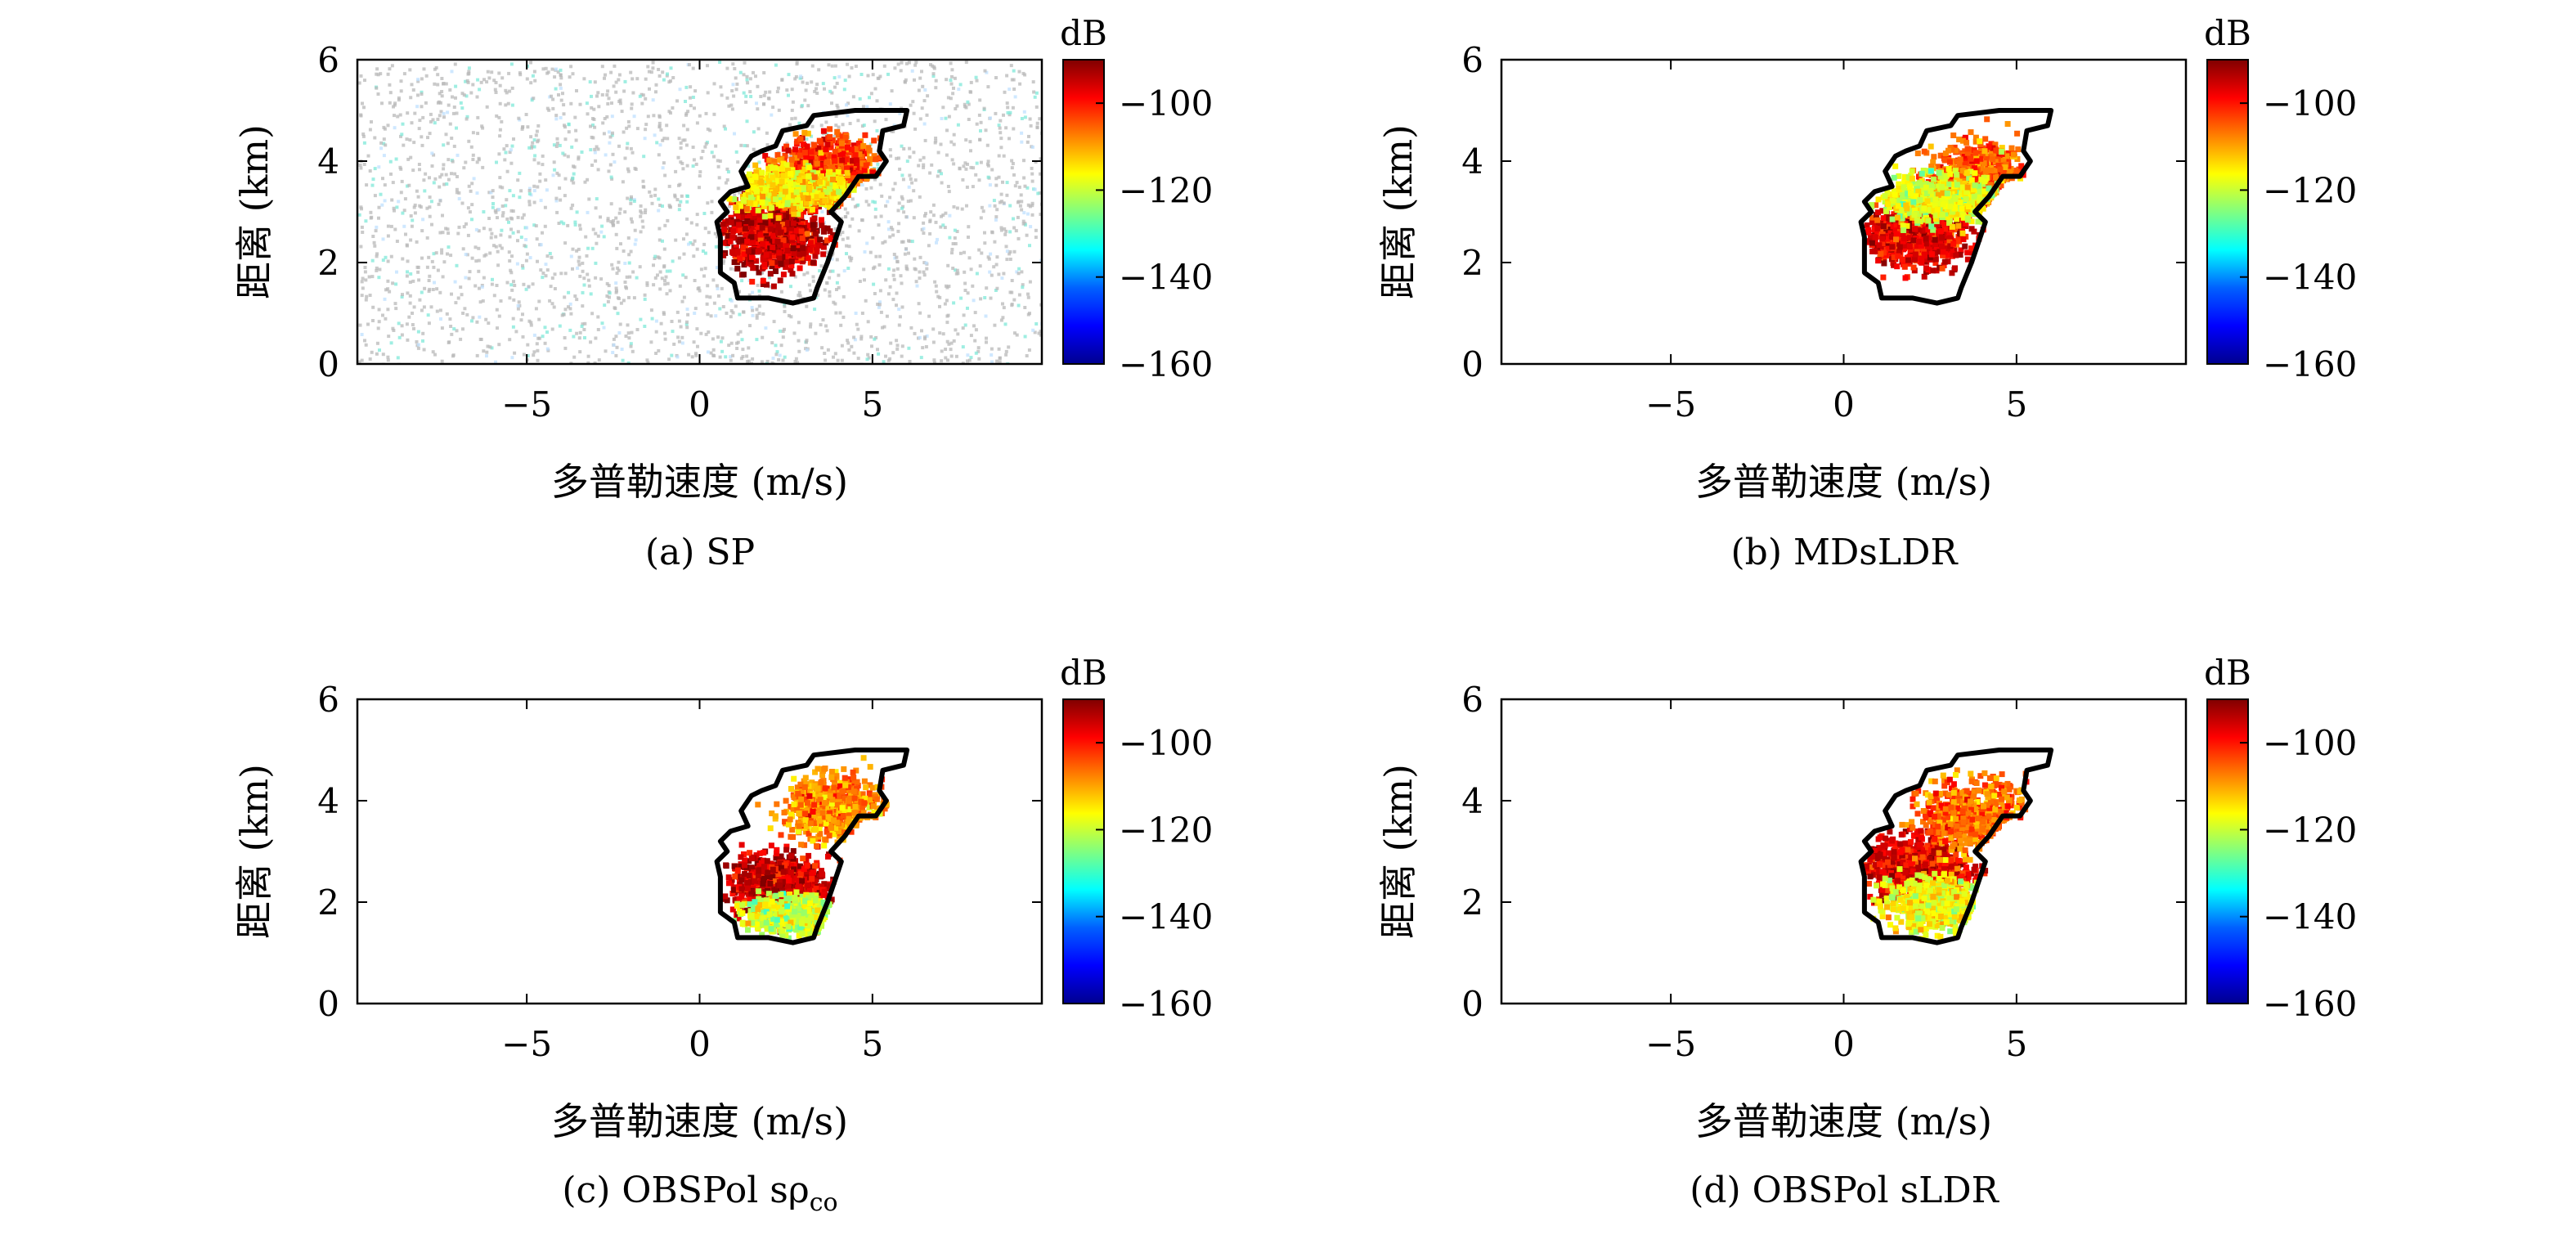  Describe the element at coordinates (1166, 278) in the screenshot. I see `colorbar-tick-label: −140` at that location.